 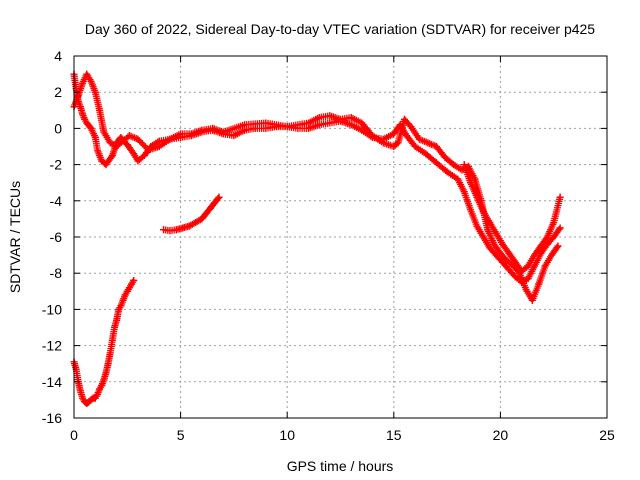 What do you see at coordinates (52, 309) in the screenshot?
I see `y-tick-label: -10` at bounding box center [52, 309].